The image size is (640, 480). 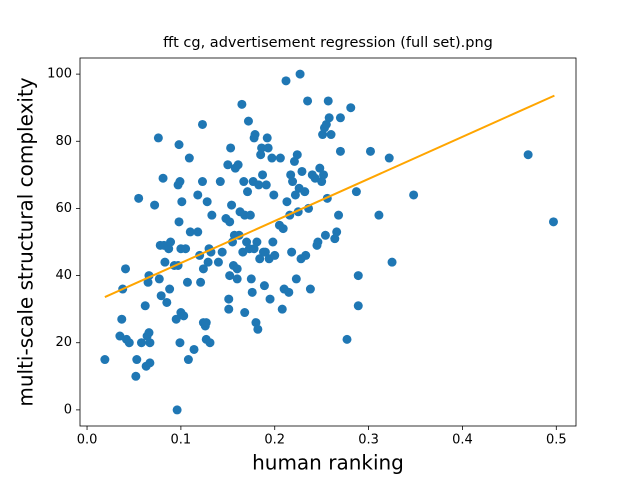 What do you see at coordinates (63, 141) in the screenshot?
I see `y-tick-label: 80` at bounding box center [63, 141].